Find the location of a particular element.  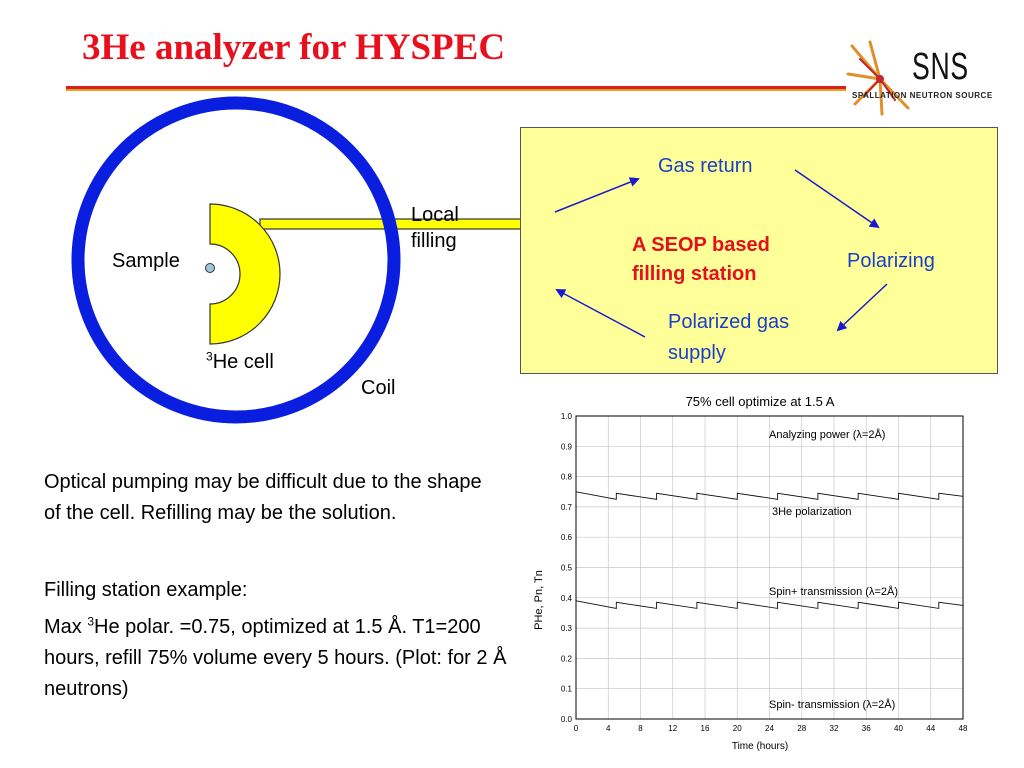

x-tick-label: 20 is located at coordinates (737, 728).